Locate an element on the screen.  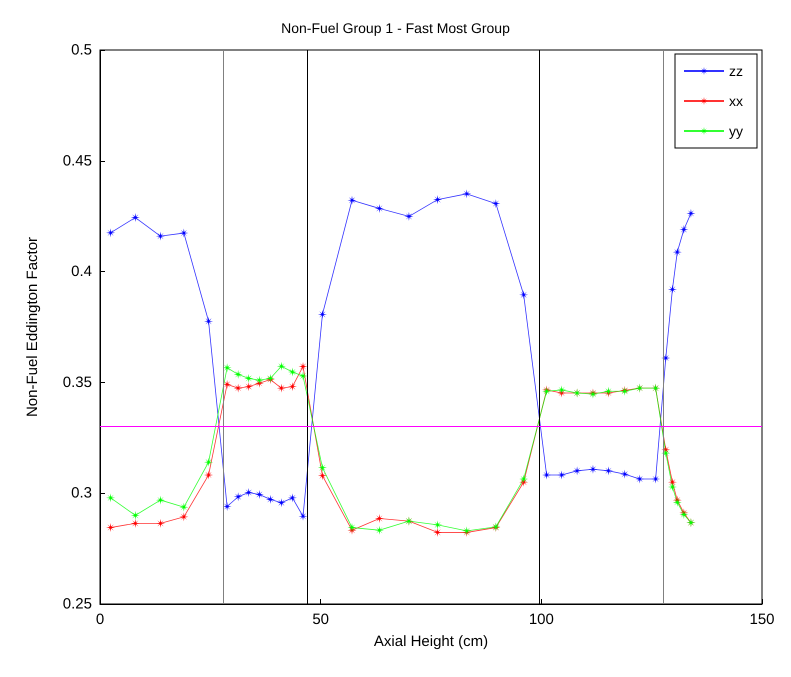
y-tick-label: 0.25 is located at coordinates (77, 604).